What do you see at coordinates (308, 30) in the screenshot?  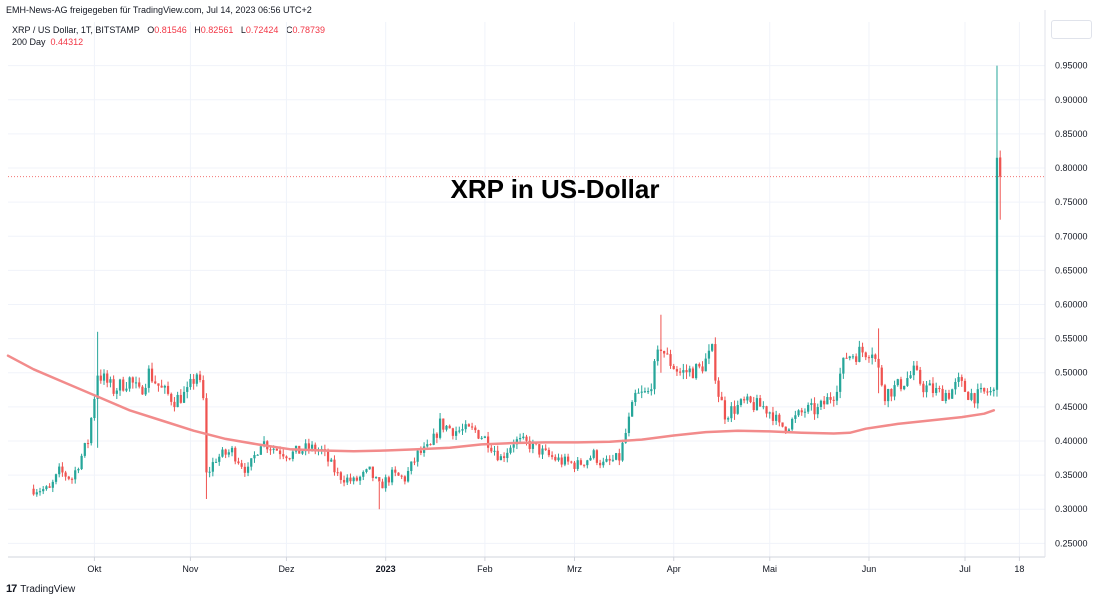 I see `close-value: 0.78739` at bounding box center [308, 30].